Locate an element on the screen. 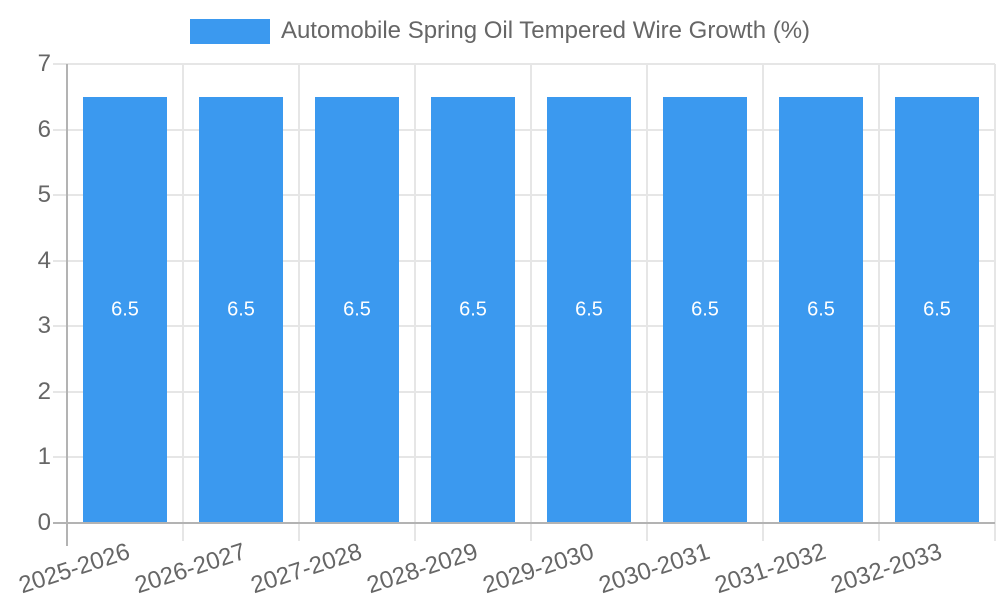 Image resolution: width=1000 pixels, height=600 pixels. x-axis-tick-label: 2031-2032 is located at coordinates (770, 569).